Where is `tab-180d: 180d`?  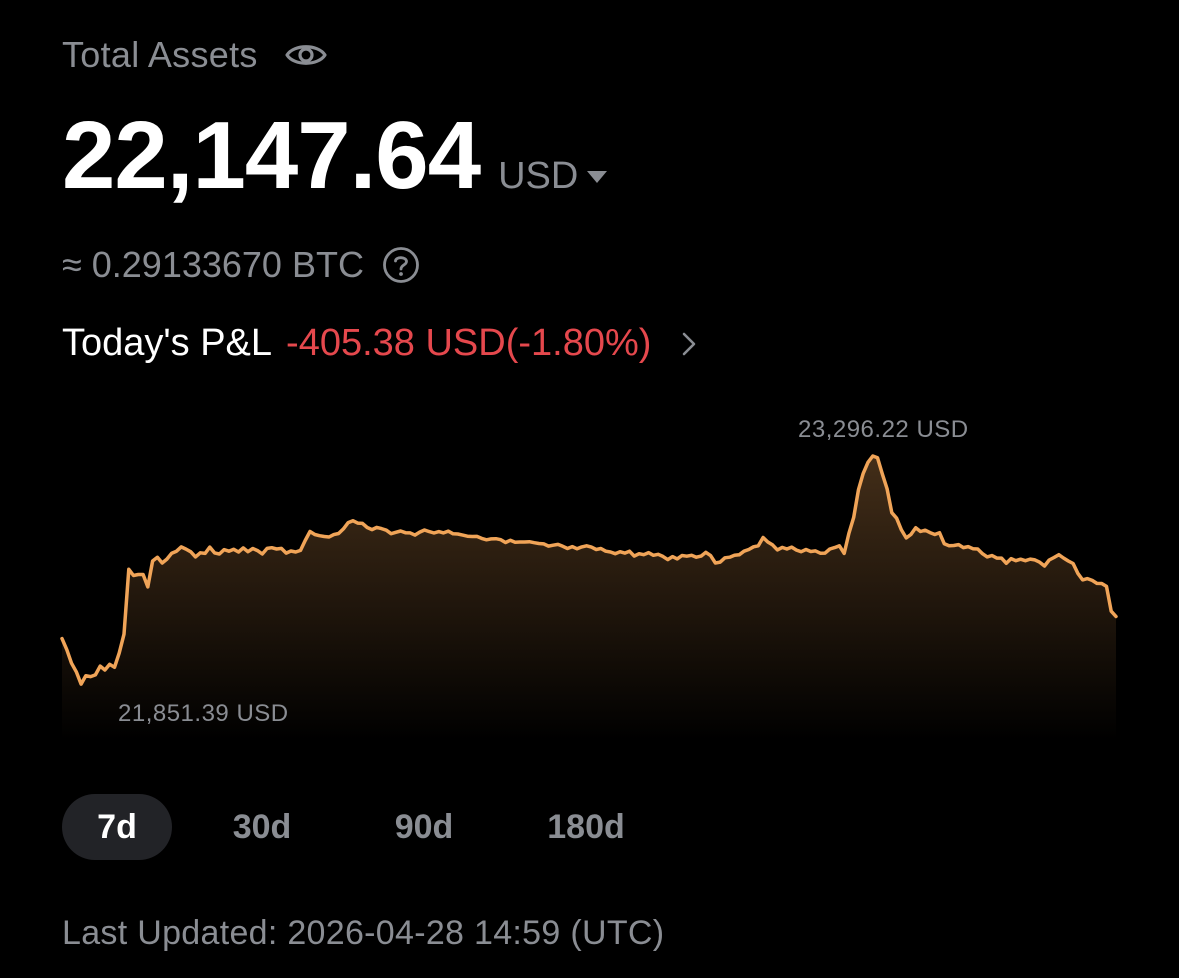 tab-180d: 180d is located at coordinates (586, 826).